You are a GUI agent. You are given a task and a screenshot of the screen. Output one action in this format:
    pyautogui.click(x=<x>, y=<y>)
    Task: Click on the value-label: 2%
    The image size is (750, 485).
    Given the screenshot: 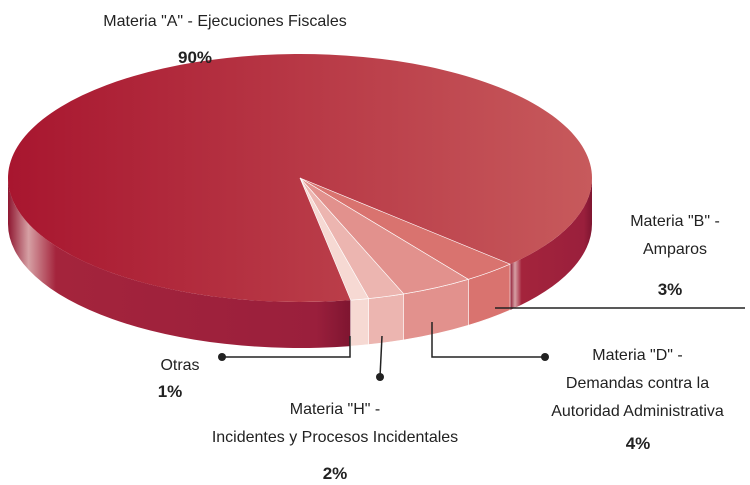 What is the action you would take?
    pyautogui.click(x=335, y=473)
    